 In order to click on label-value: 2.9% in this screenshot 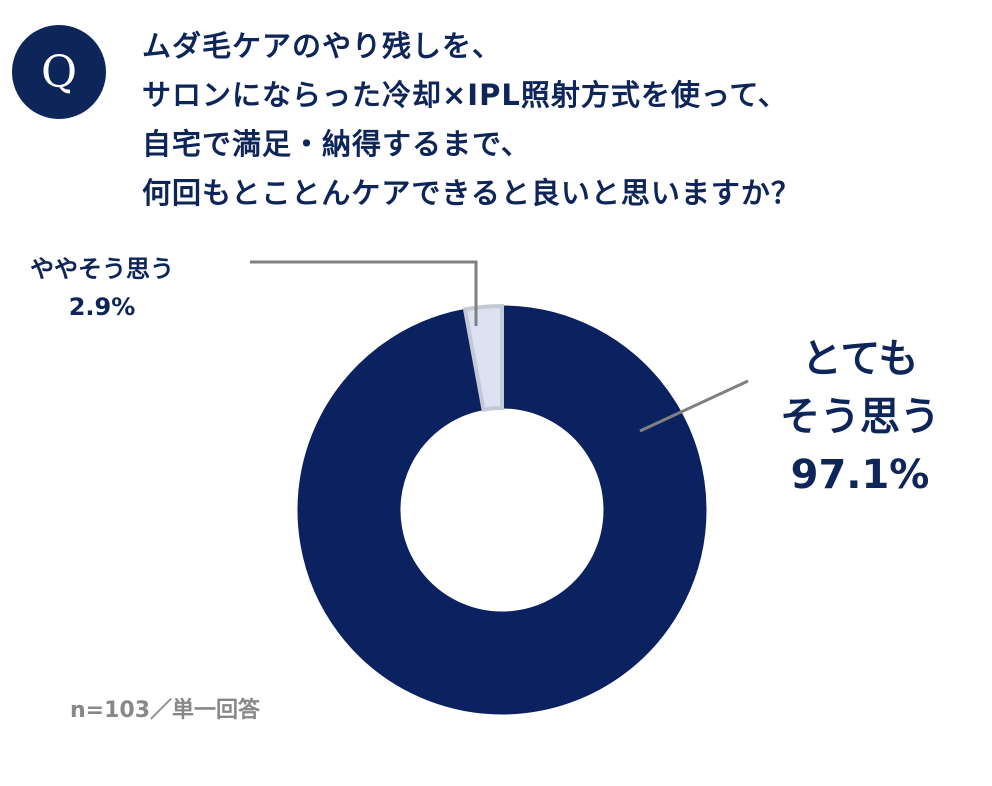, I will do `click(102, 307)`.